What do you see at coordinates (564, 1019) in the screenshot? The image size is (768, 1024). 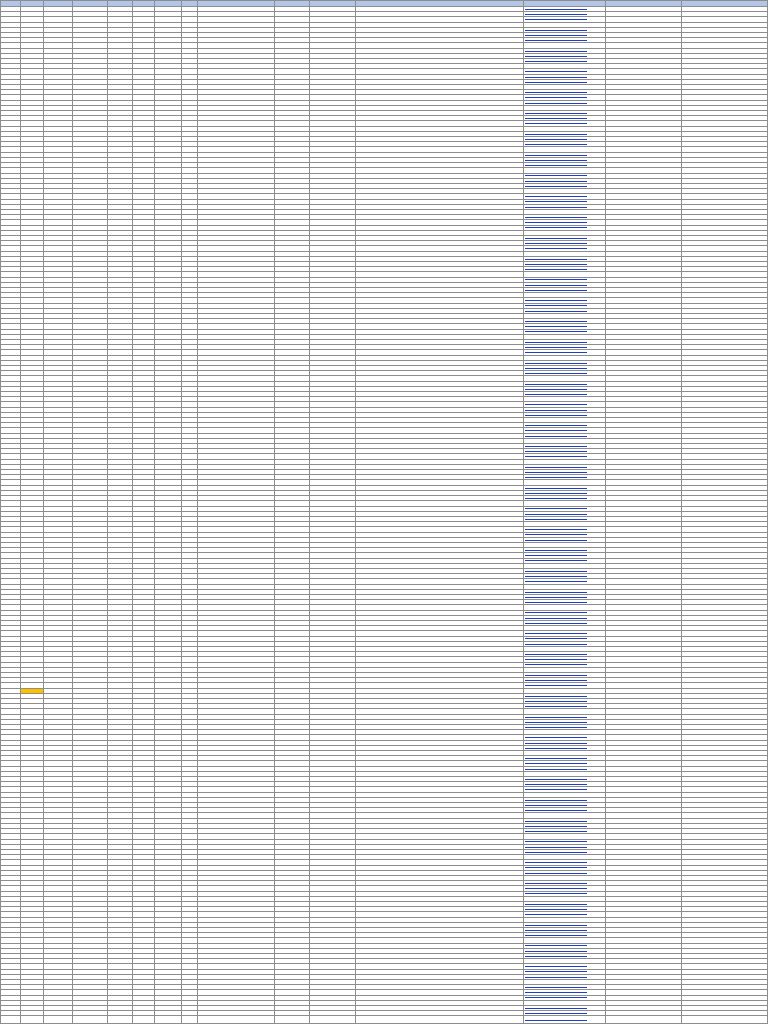 I see `link-cell` at bounding box center [564, 1019].